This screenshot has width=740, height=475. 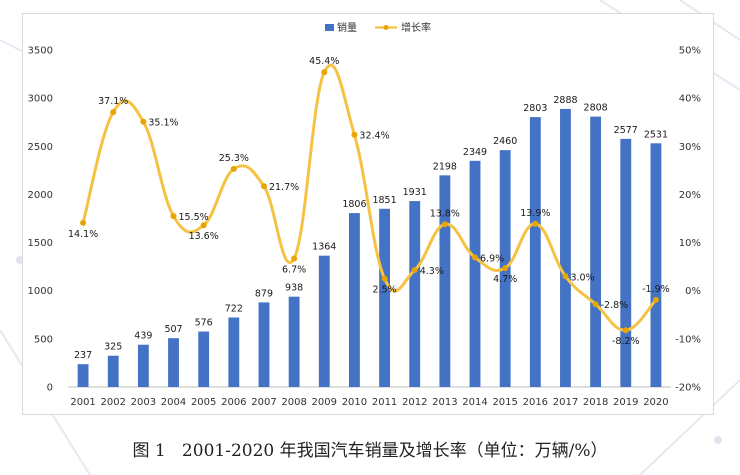 What do you see at coordinates (294, 269) in the screenshot?
I see `growth-rate-data-label: 6.7%` at bounding box center [294, 269].